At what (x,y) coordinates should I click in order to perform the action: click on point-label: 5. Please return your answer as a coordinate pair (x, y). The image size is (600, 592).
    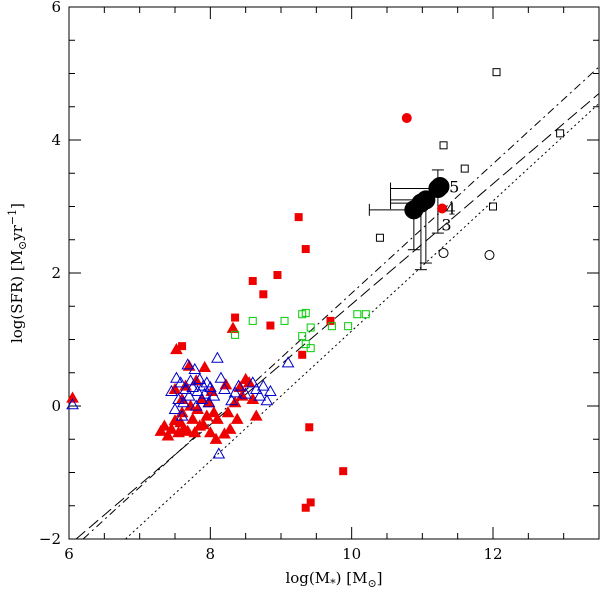
    Looking at the image, I should click on (454, 187).